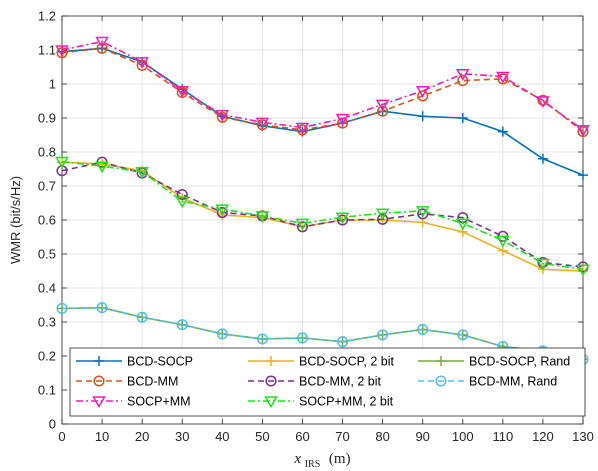  I want to click on legend-entry: BCD-SOCP, 2 bit, so click(321, 362).